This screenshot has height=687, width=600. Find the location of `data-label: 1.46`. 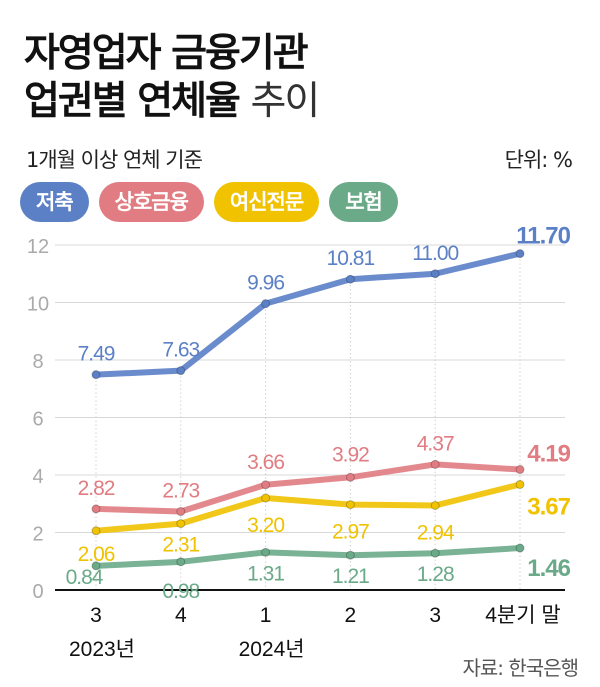

data-label: 1.46 is located at coordinates (548, 568).